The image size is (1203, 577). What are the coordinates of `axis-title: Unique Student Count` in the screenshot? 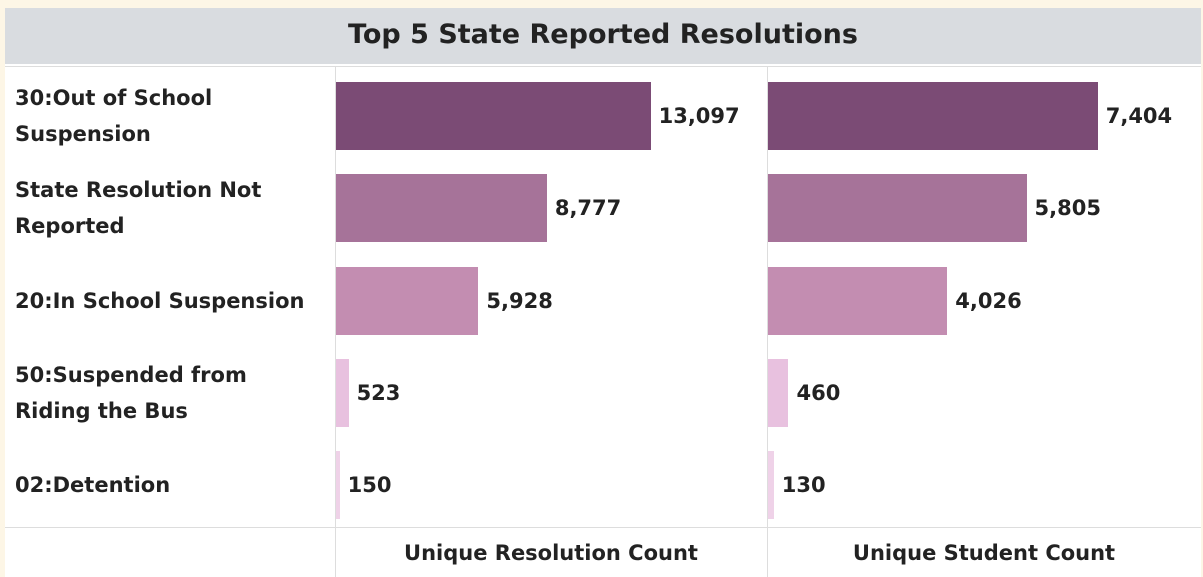 It's located at (984, 553).